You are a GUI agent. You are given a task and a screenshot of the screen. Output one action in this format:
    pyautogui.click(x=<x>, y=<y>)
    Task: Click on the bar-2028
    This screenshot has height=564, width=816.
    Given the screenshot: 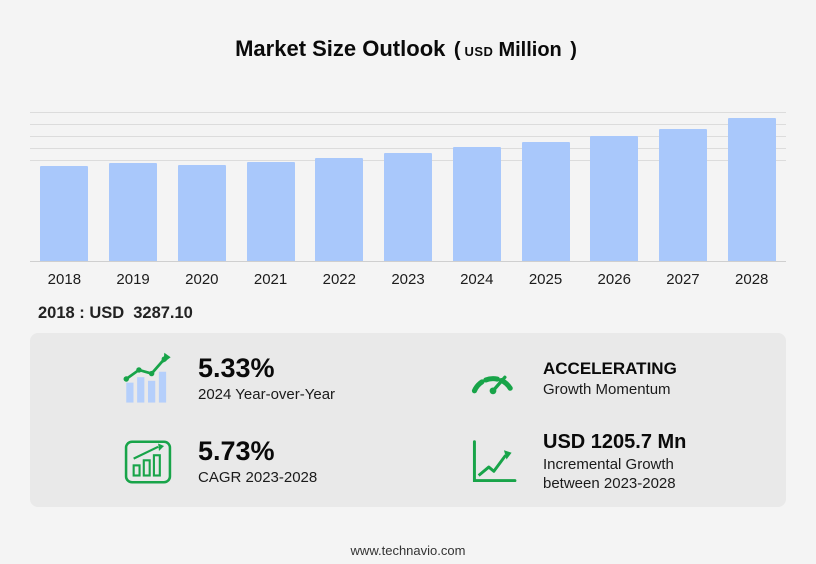 What is the action you would take?
    pyautogui.click(x=751, y=189)
    